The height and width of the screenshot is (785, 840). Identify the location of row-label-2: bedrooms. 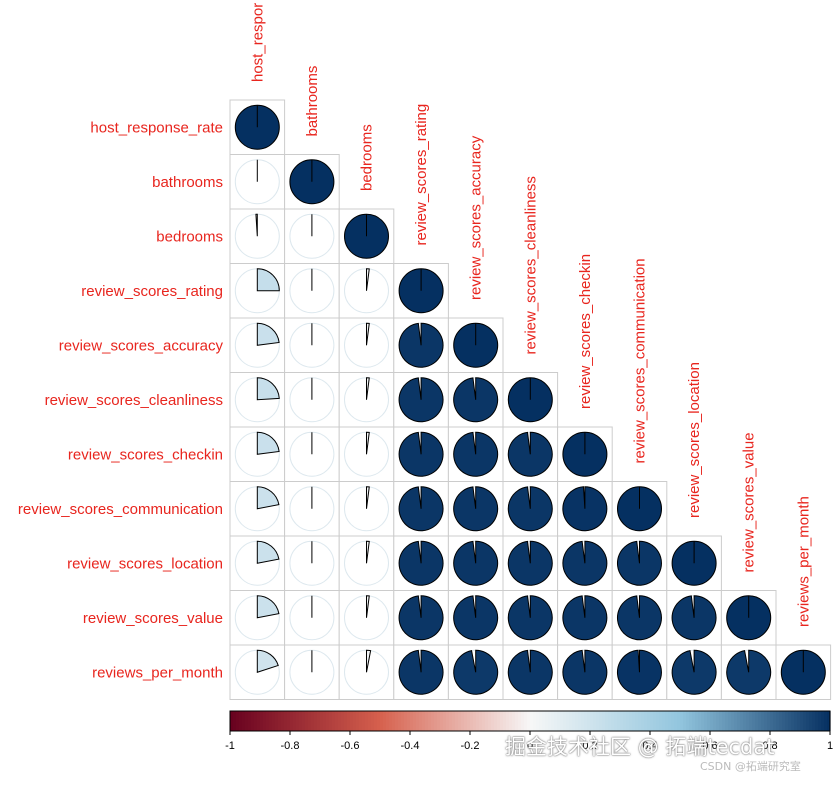
(189, 236).